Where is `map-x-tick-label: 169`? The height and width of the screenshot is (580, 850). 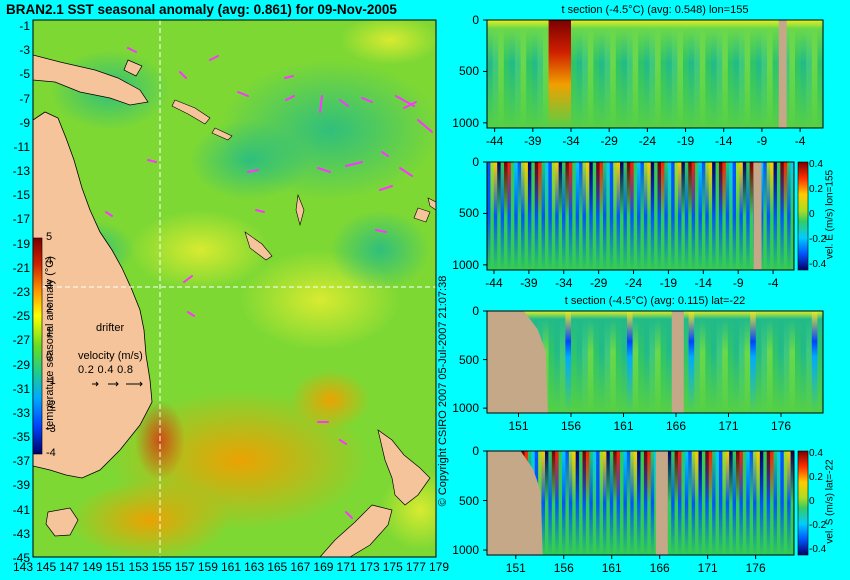
map-x-tick-label: 169 is located at coordinates (323, 567).